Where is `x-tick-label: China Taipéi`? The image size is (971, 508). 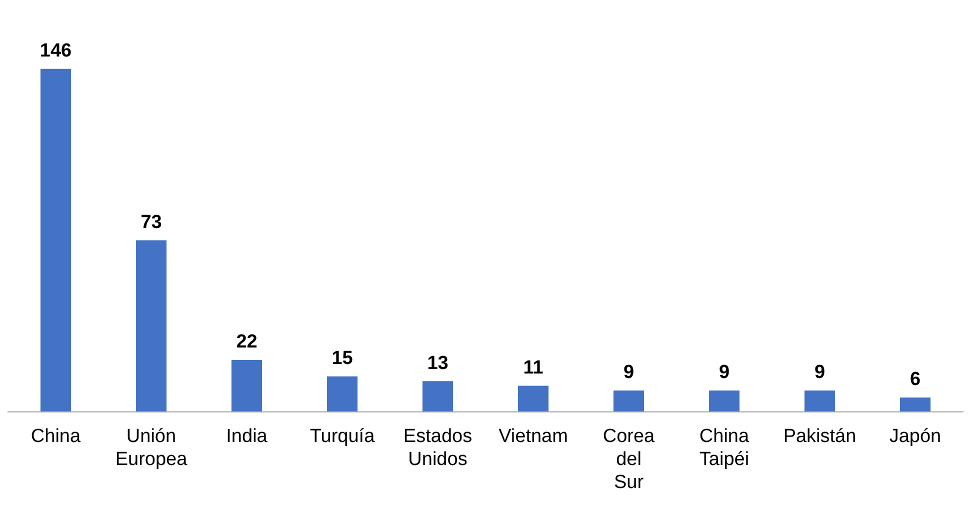 x-tick-label: China Taipéi is located at coordinates (724, 448).